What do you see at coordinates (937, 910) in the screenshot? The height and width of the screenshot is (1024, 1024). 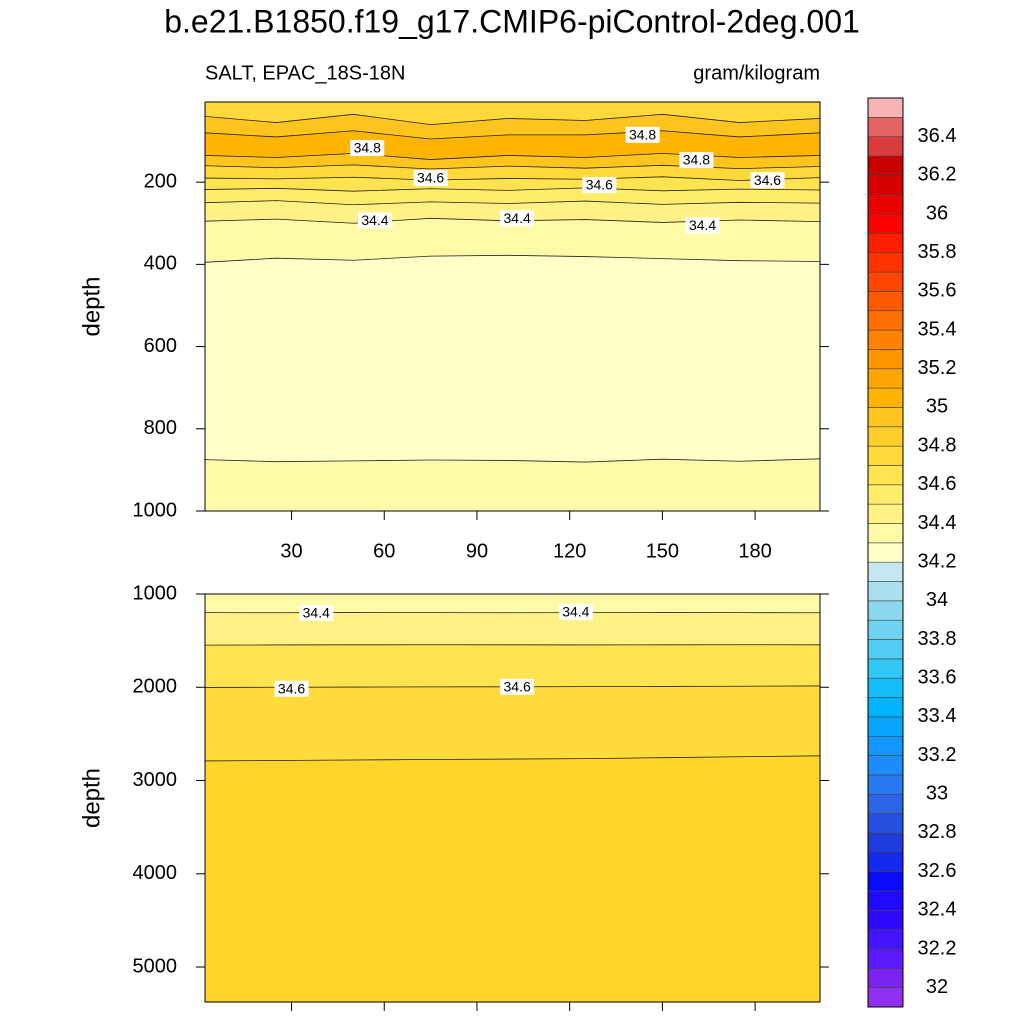 I see `colorbar-label: 32.4` at bounding box center [937, 910].